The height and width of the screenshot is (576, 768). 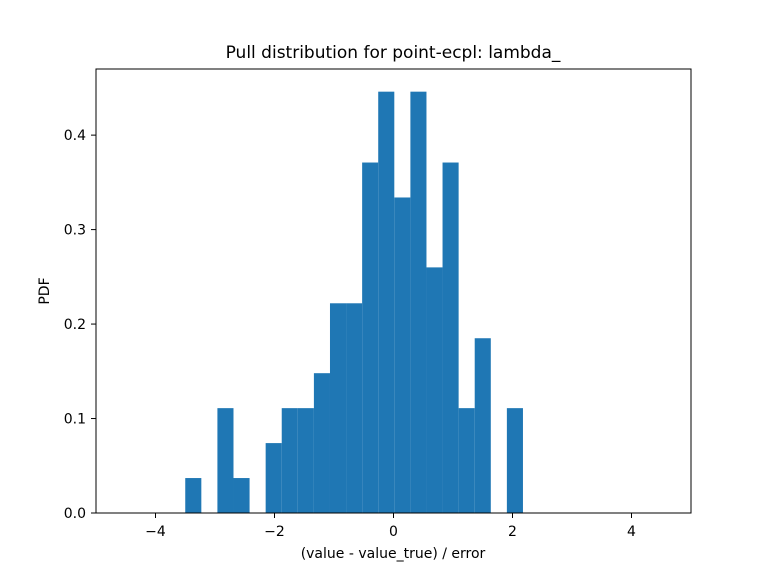 I want to click on y-tick-label: 0.0, so click(x=75, y=514).